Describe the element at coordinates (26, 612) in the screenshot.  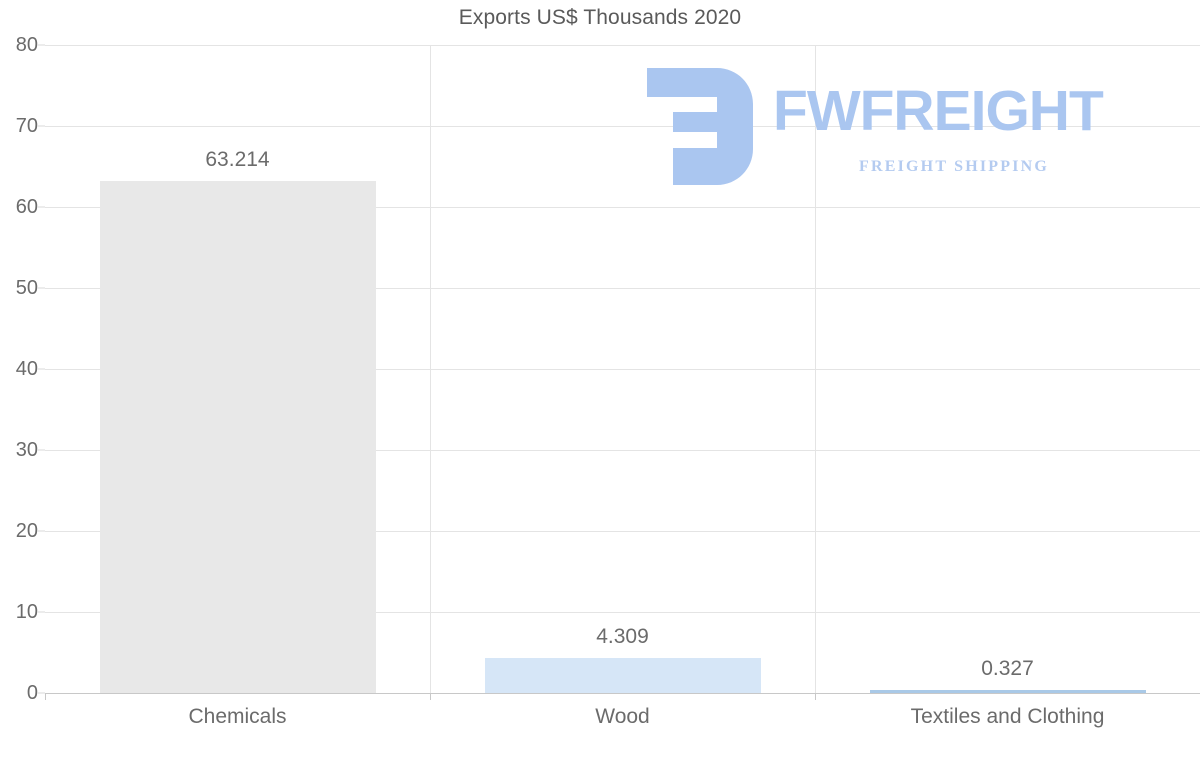
I see `y-tick-label: 10` at that location.